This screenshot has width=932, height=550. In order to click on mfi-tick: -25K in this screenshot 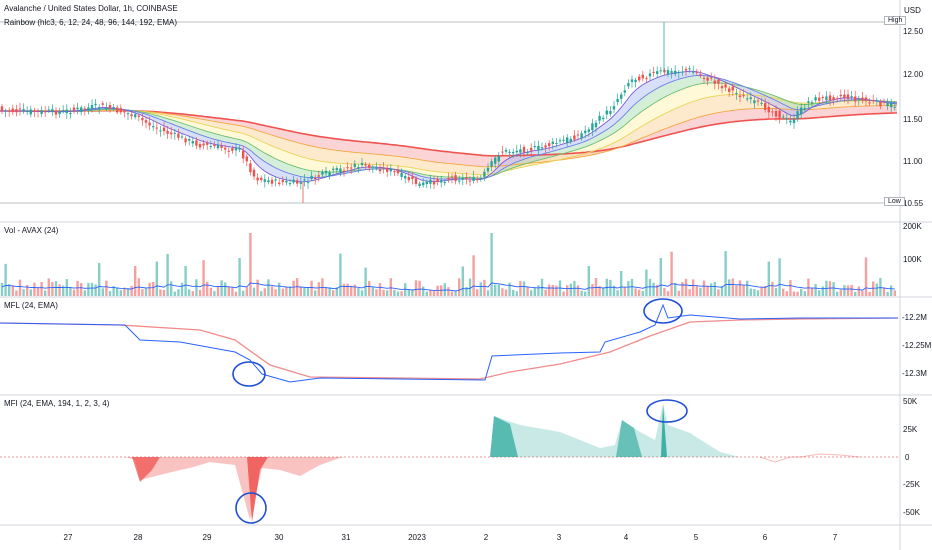, I will do `click(912, 484)`.